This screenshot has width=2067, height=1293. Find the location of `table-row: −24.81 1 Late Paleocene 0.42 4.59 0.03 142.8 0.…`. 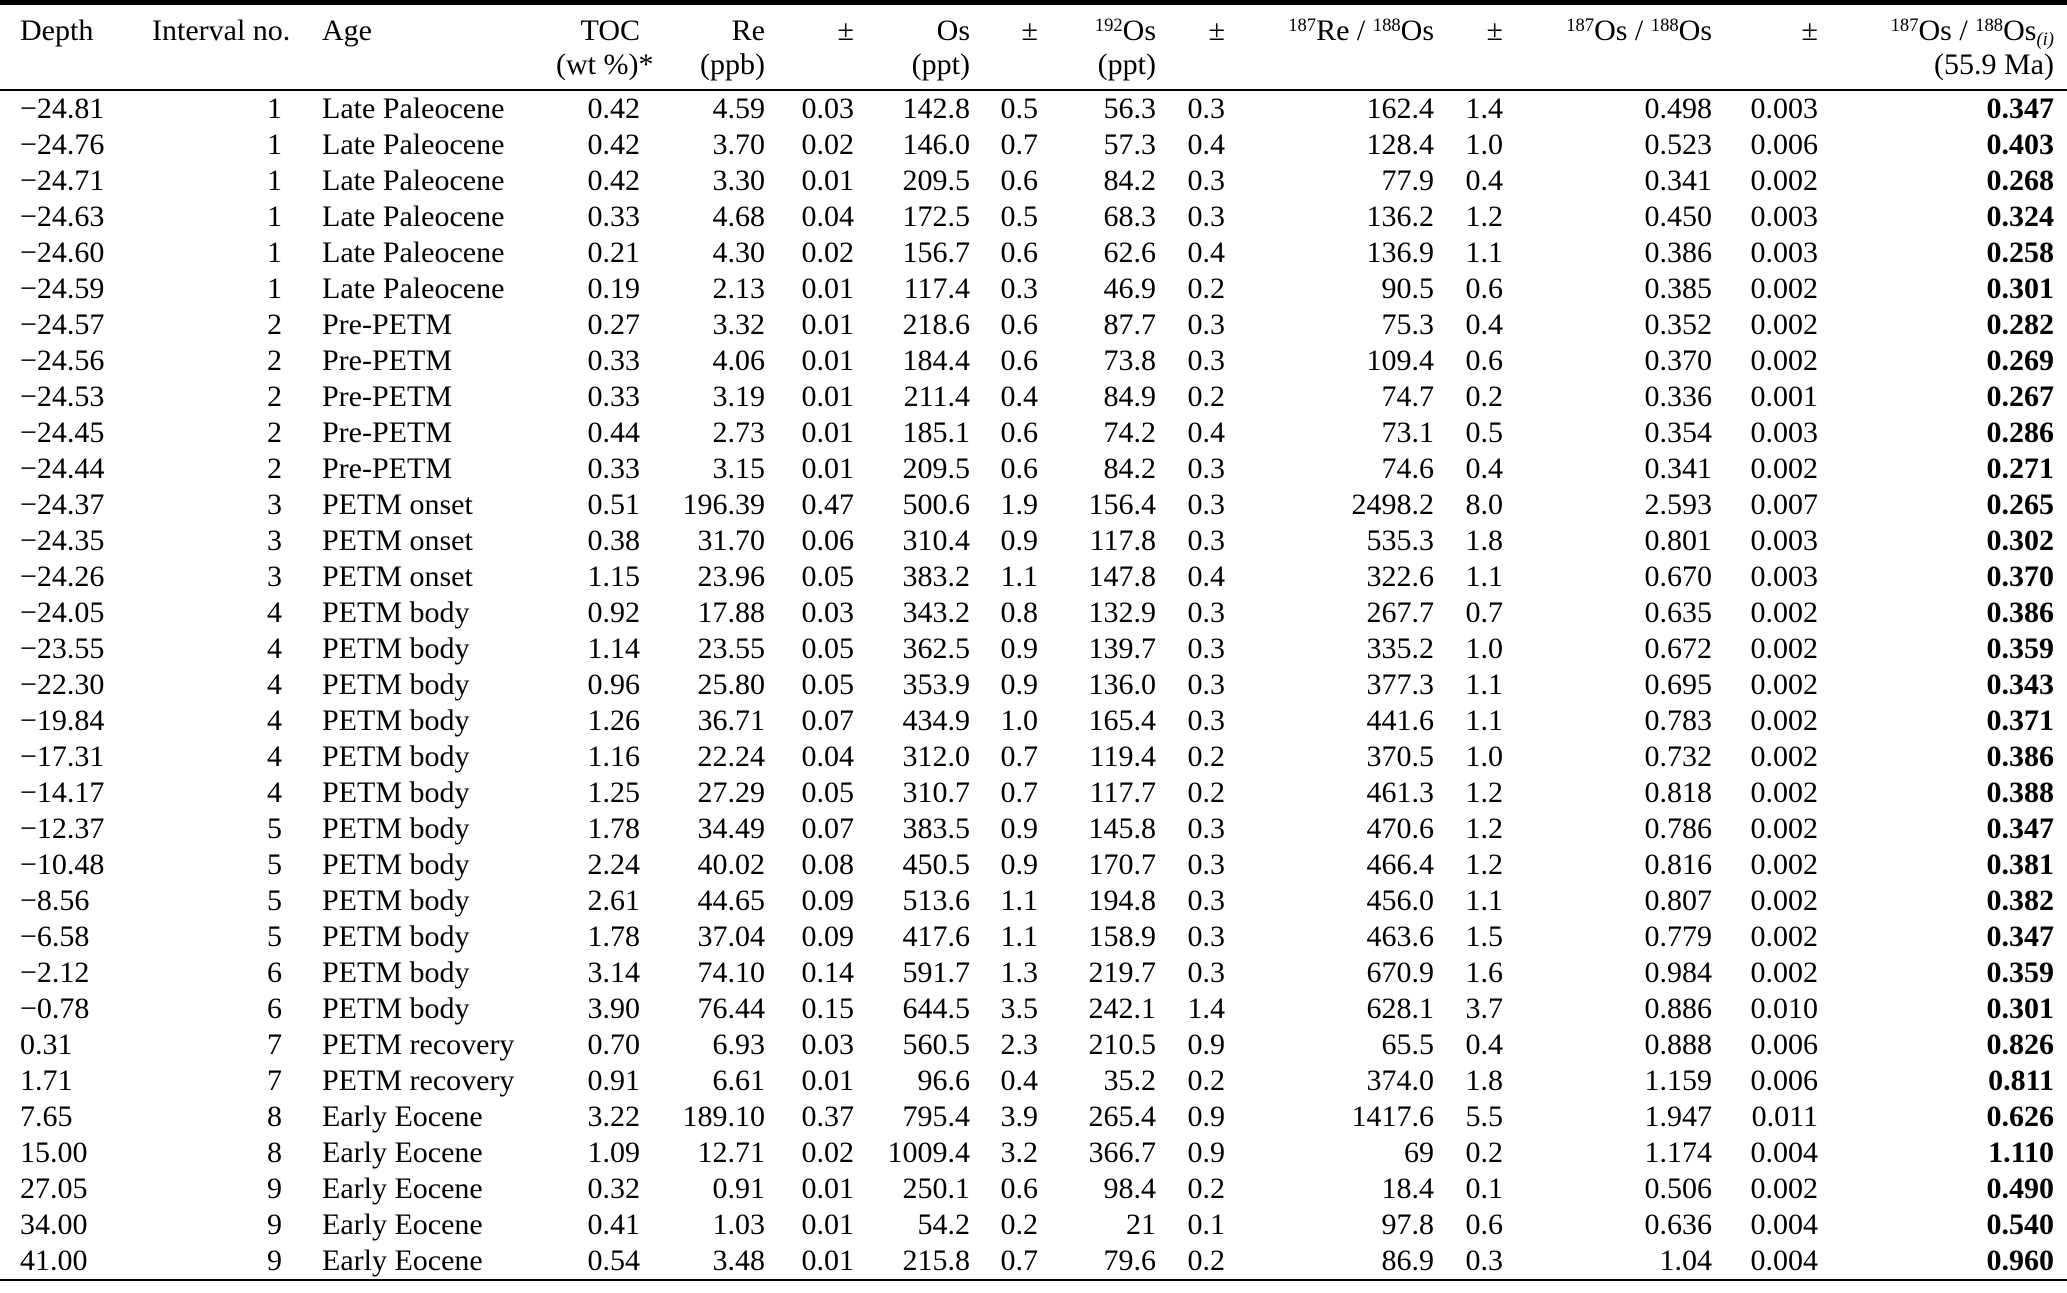

table-row: −24.81 1 Late Paleocene 0.42 4.59 0.03 142.8 0.… is located at coordinates (1033, 108).